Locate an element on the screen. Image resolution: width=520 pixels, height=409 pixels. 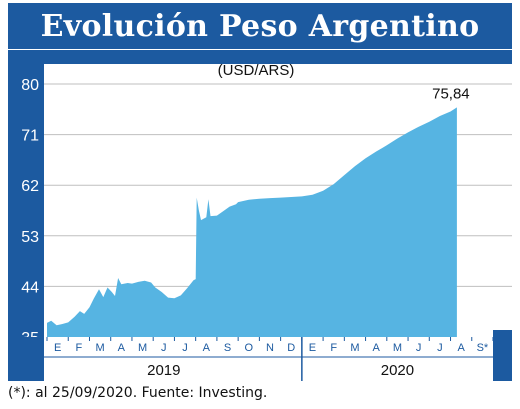
x-tick-label: O is located at coordinates (248, 348).